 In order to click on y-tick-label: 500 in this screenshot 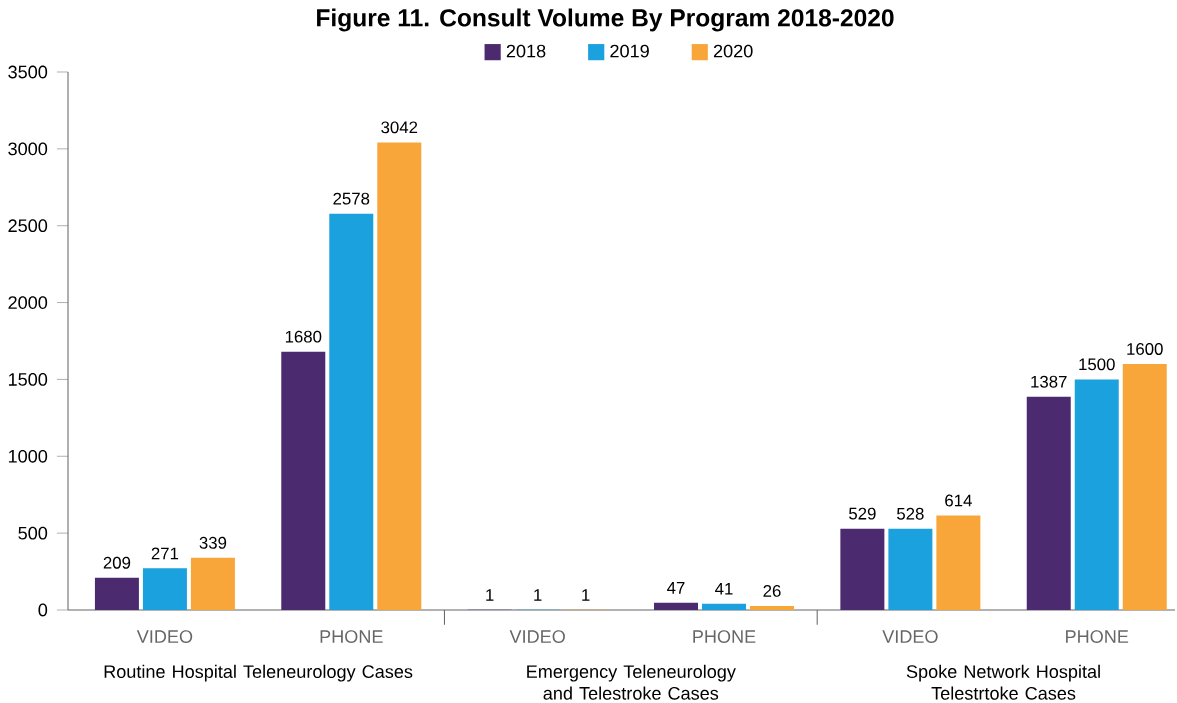, I will do `click(33, 533)`.